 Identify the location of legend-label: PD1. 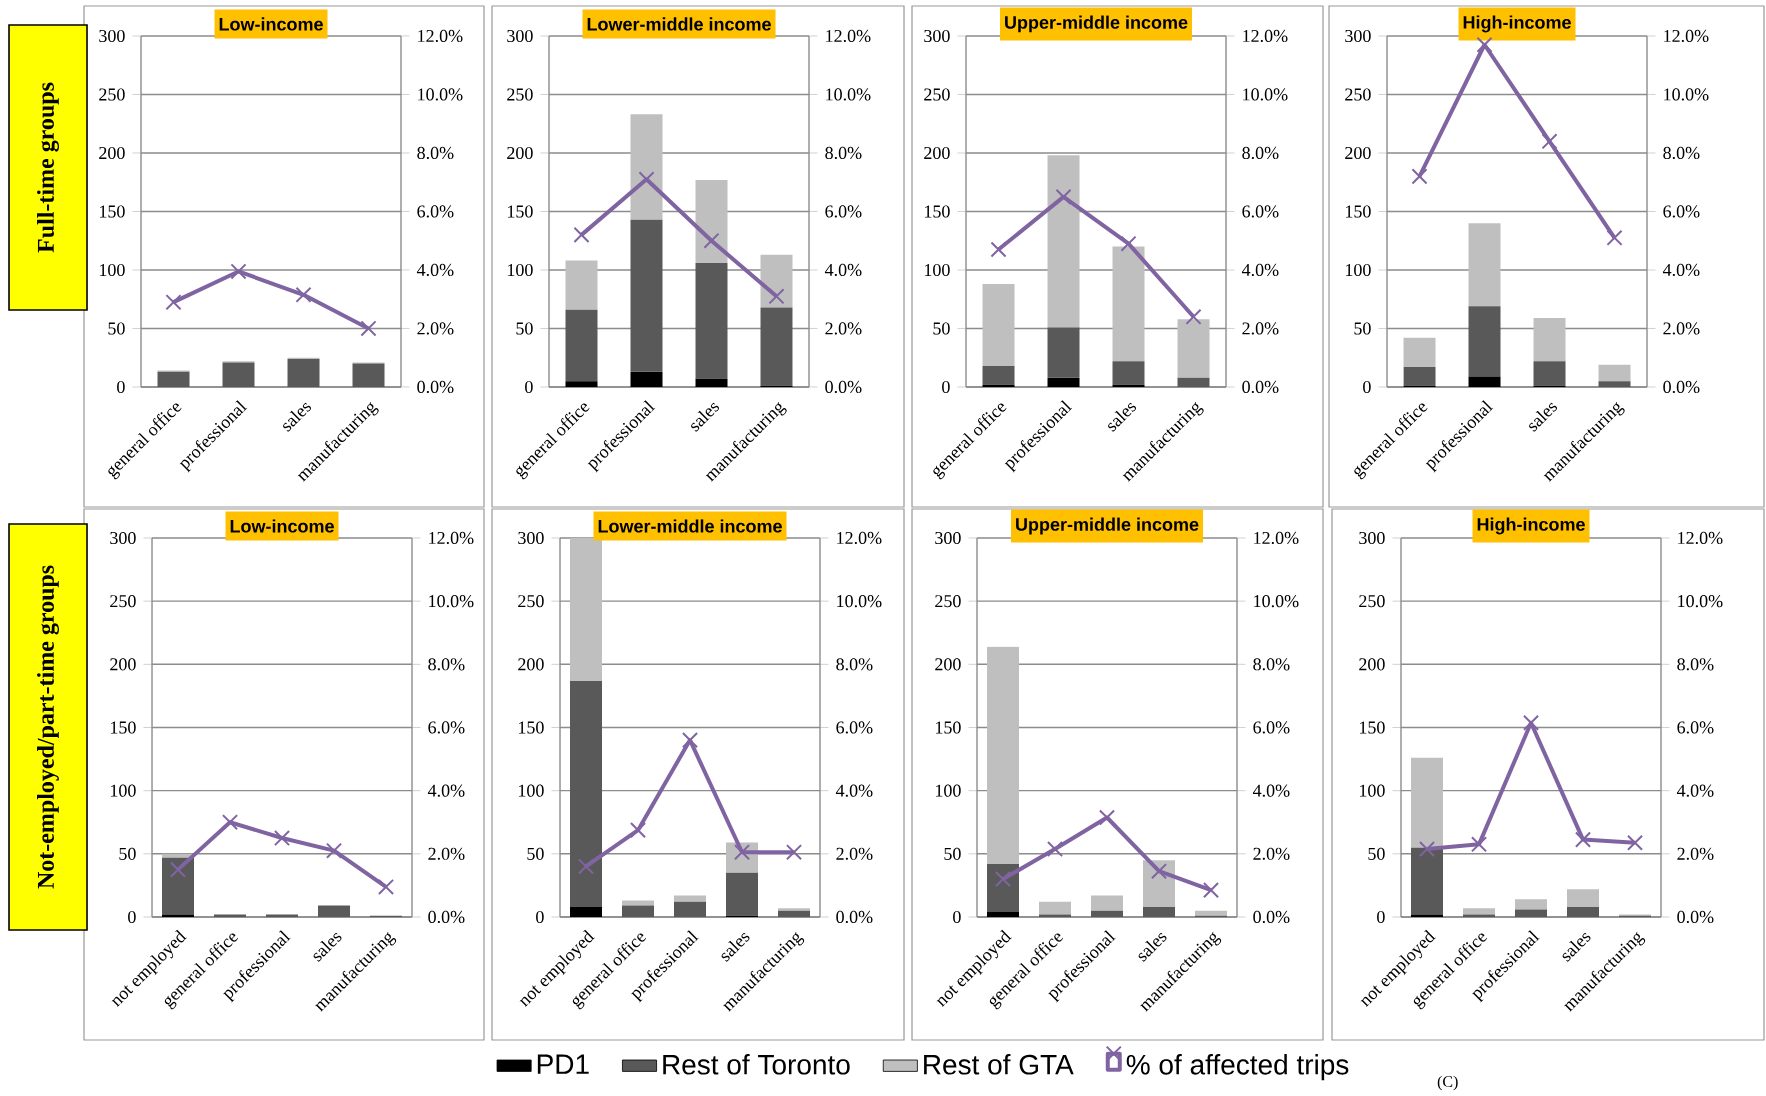
(563, 1064).